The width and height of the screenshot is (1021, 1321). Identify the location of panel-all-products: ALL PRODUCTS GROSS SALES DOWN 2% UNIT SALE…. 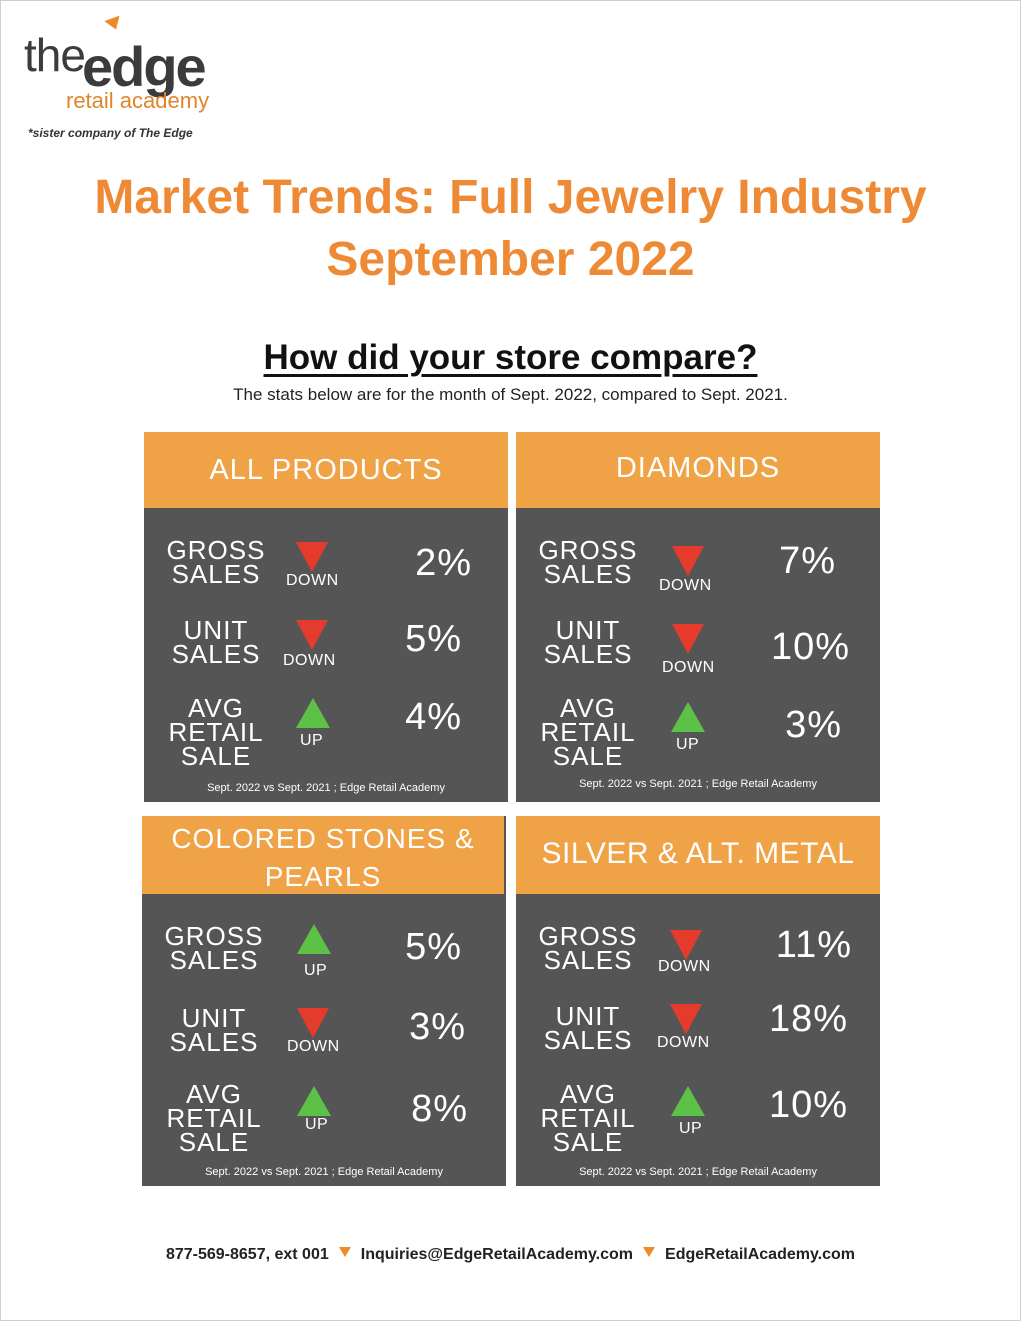
(326, 617).